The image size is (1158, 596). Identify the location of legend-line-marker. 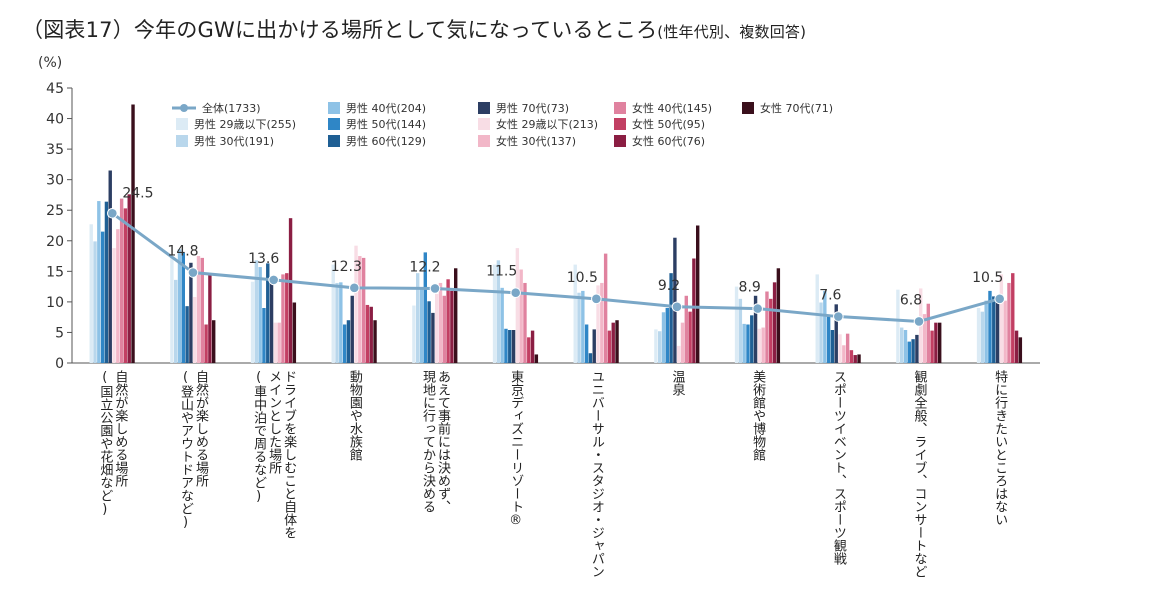
(184, 108).